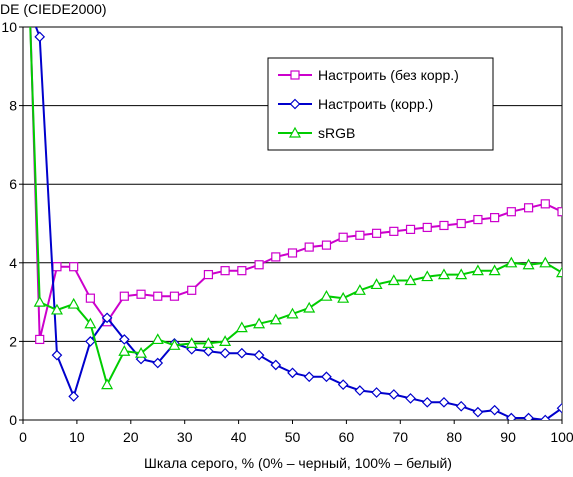 The width and height of the screenshot is (573, 477). I want to click on x-tick-label-100: 100, so click(561, 437).